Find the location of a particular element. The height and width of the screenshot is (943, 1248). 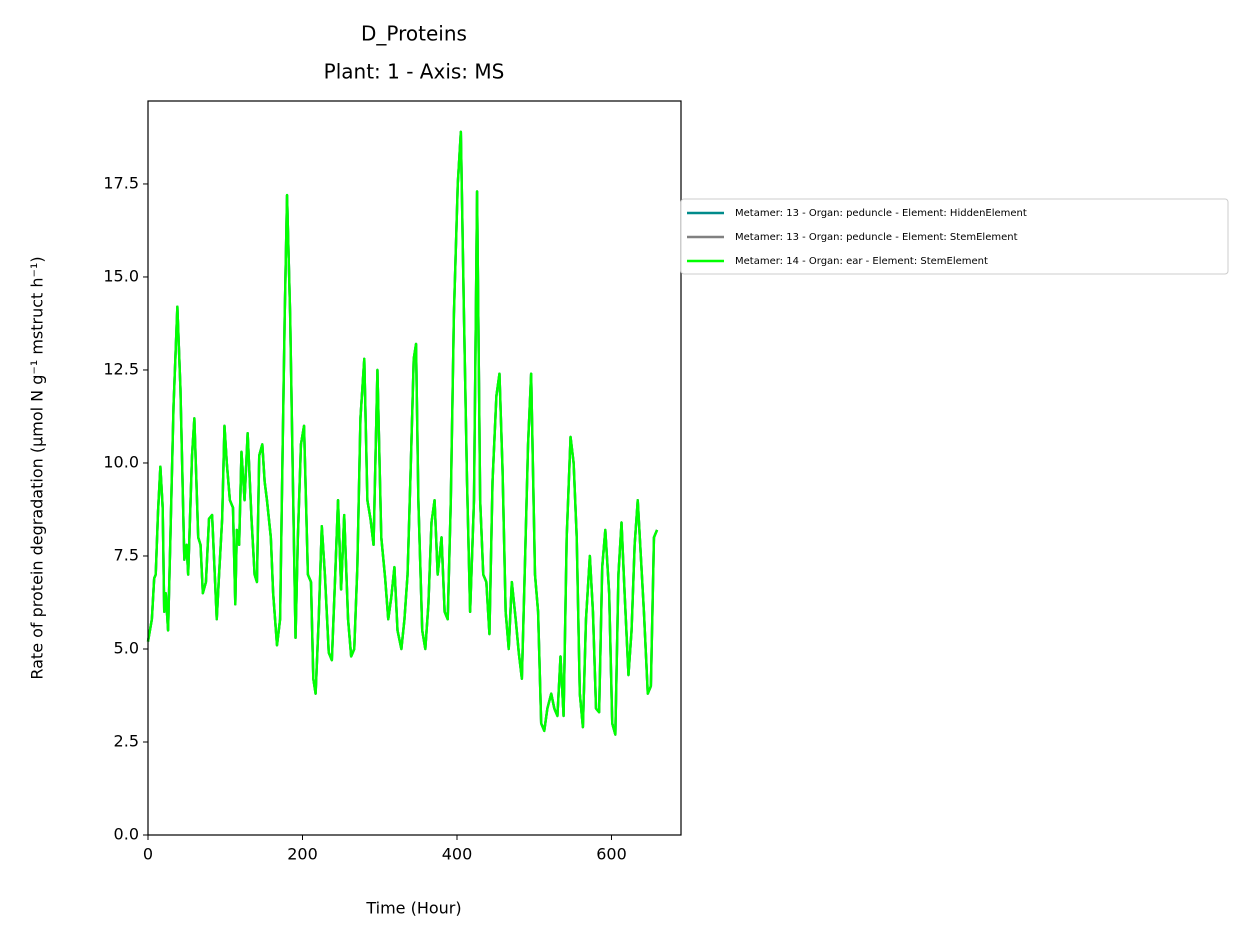

y-tick-label: 10.0 is located at coordinates (121, 461).